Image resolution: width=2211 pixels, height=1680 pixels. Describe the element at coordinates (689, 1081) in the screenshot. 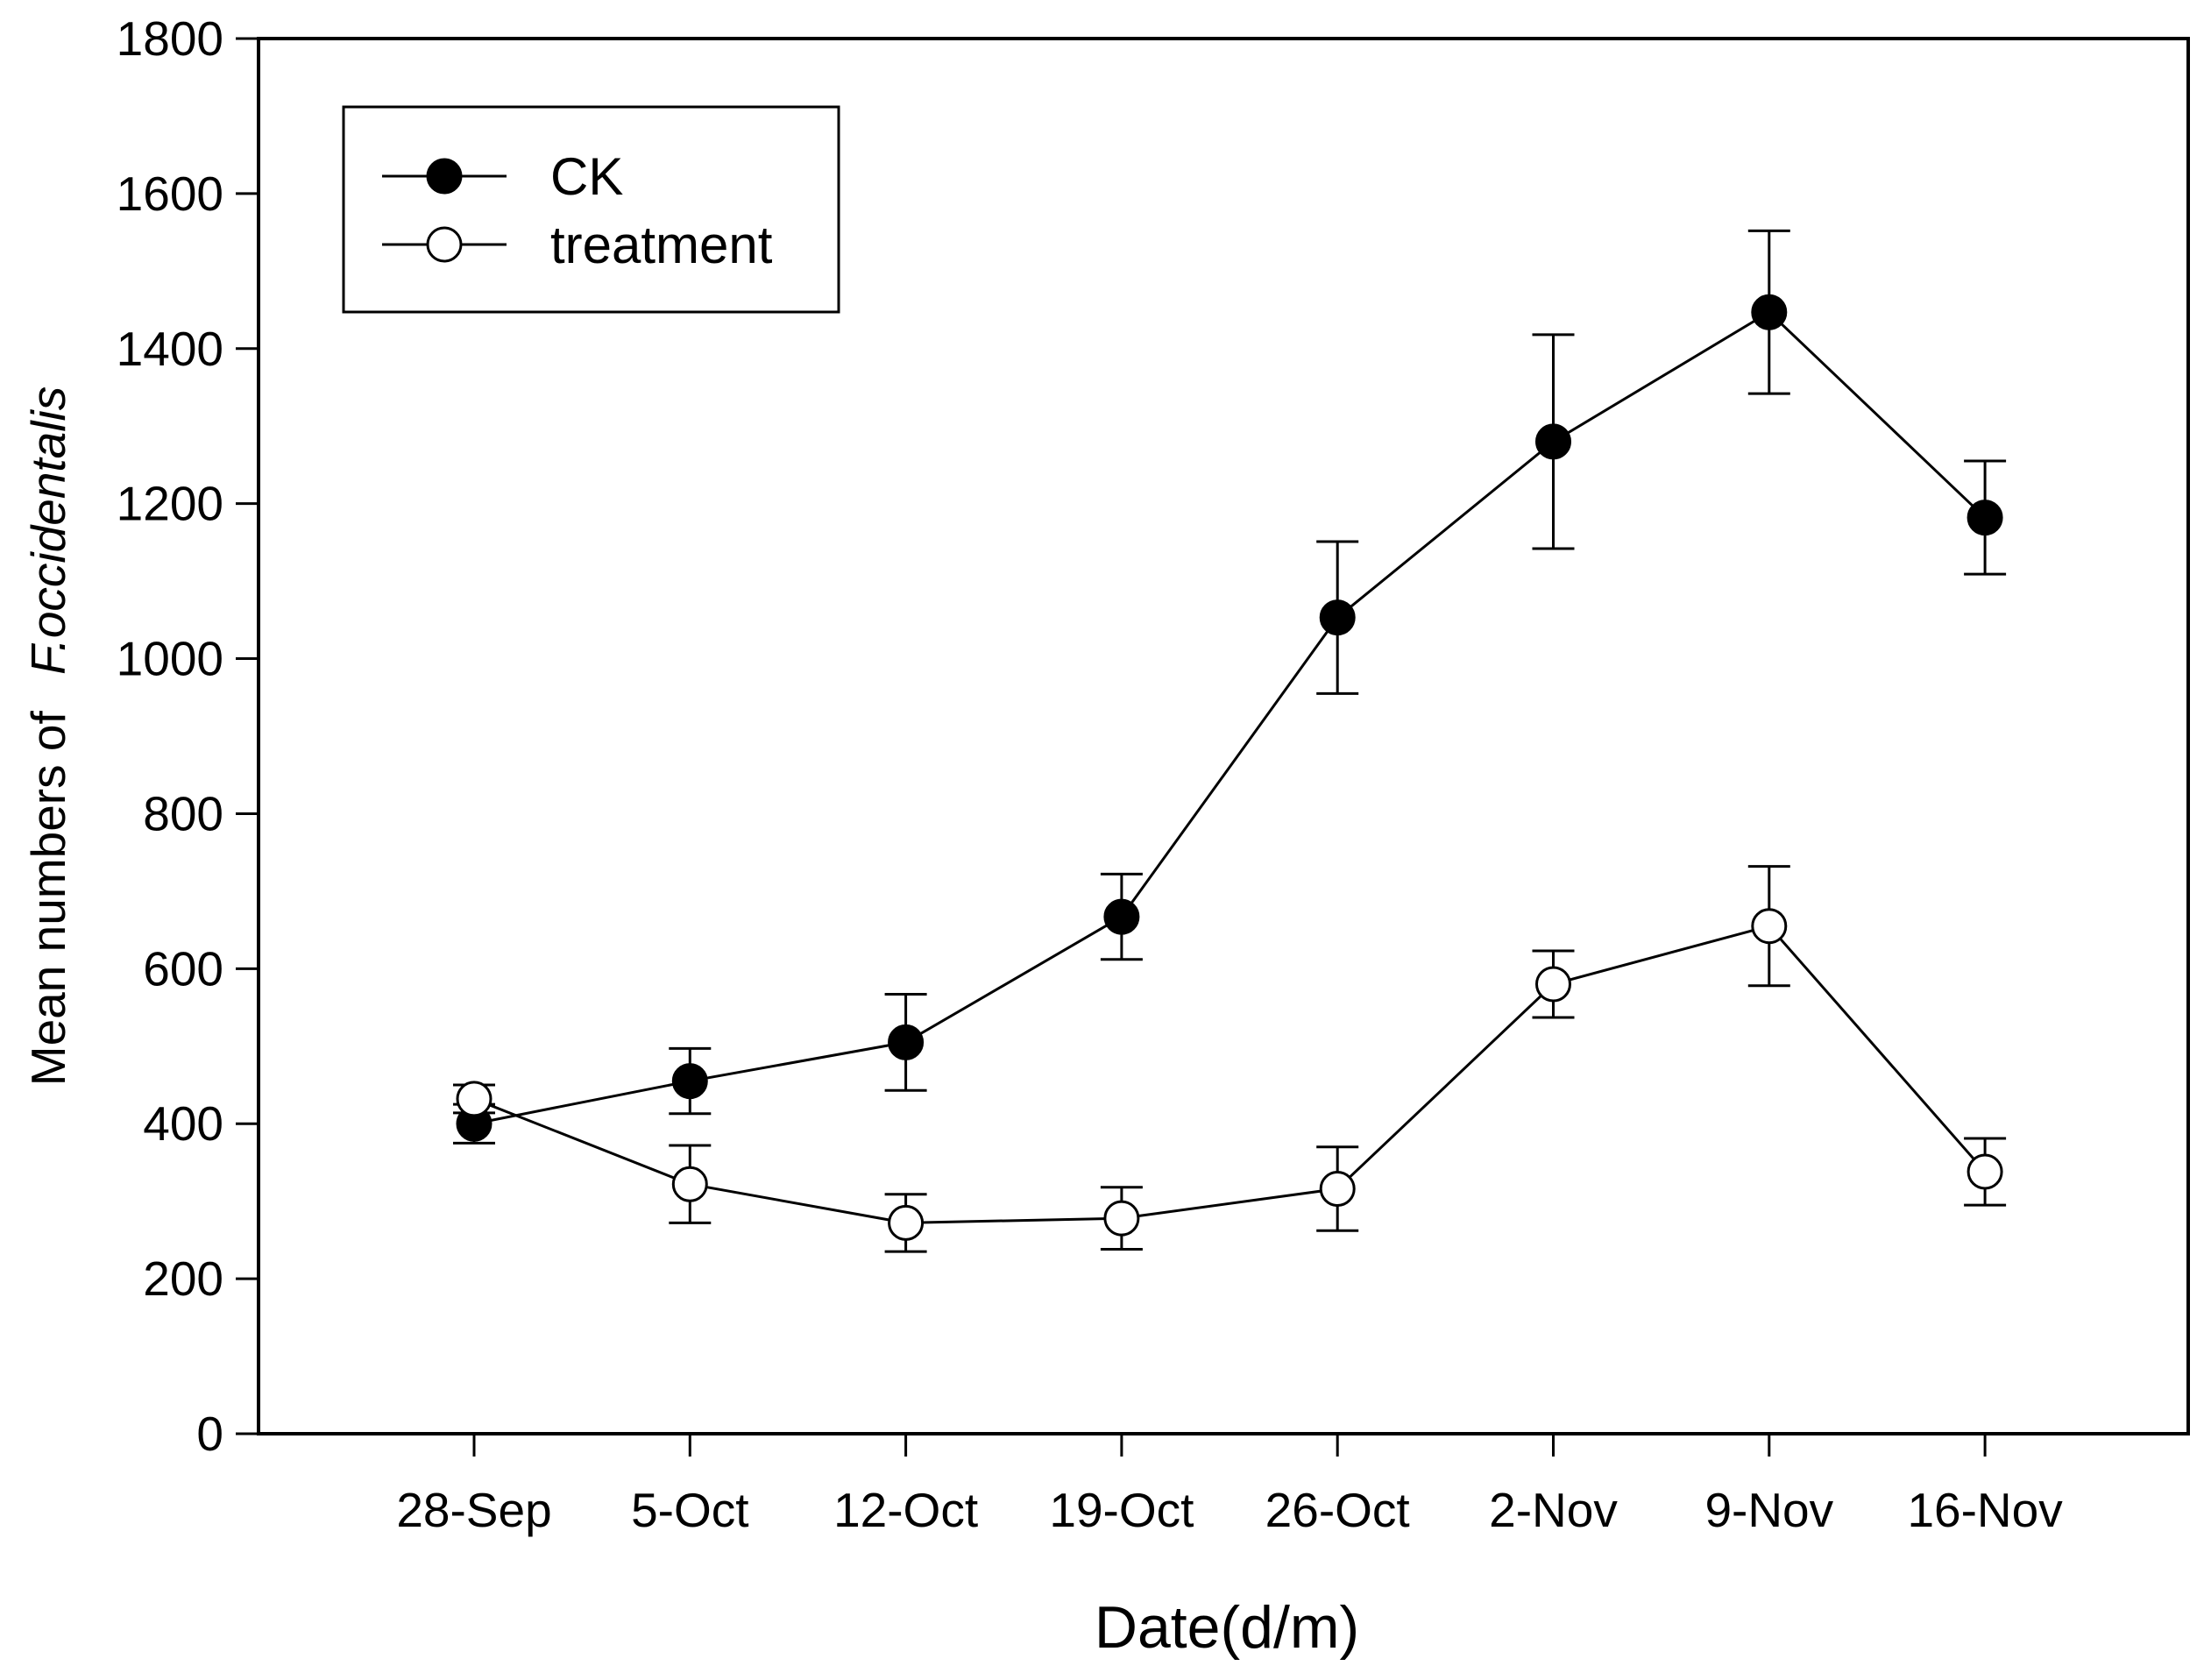

I see `data-point-CK-5-Oct` at that location.